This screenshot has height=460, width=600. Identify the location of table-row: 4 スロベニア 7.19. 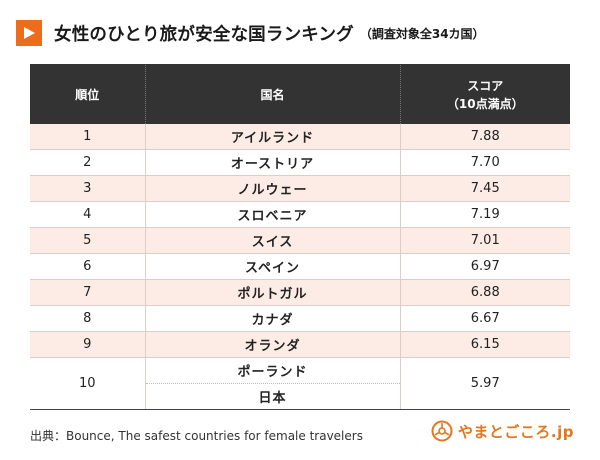
(300, 214).